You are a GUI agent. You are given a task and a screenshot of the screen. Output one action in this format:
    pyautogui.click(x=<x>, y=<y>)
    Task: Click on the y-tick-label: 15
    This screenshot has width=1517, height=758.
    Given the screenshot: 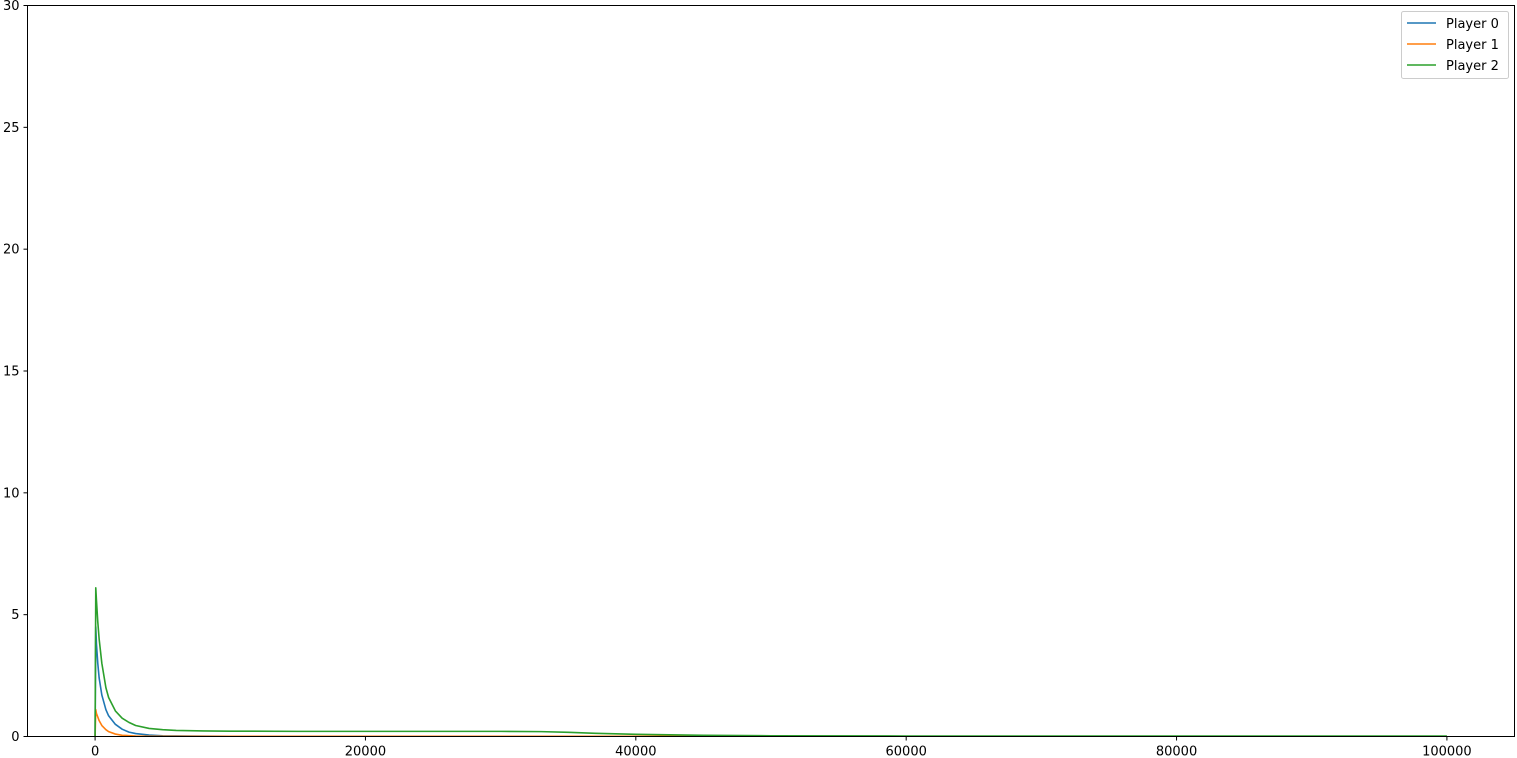 What is the action you would take?
    pyautogui.click(x=11, y=372)
    